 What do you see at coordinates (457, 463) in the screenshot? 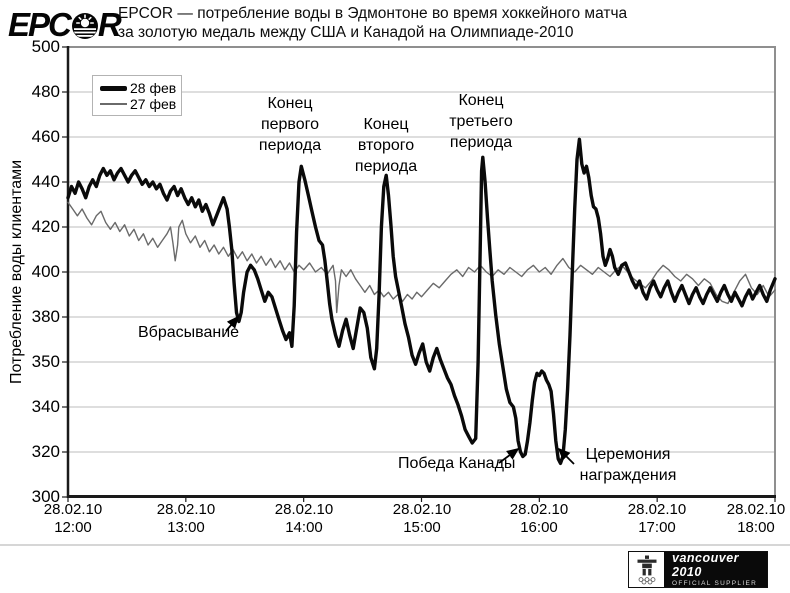
I see `annotation-canada-victory: Победа Канады` at bounding box center [457, 463].